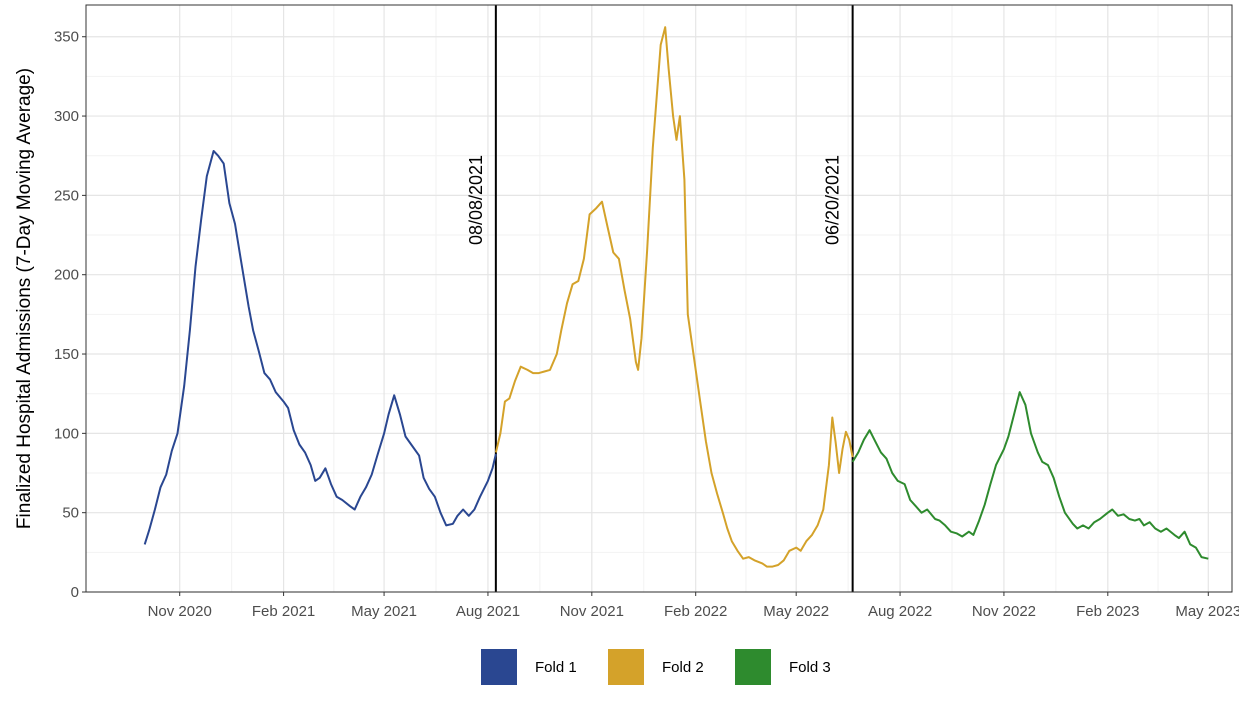  Describe the element at coordinates (1107, 611) in the screenshot. I see `x-tick-label: Feb 2023` at that location.